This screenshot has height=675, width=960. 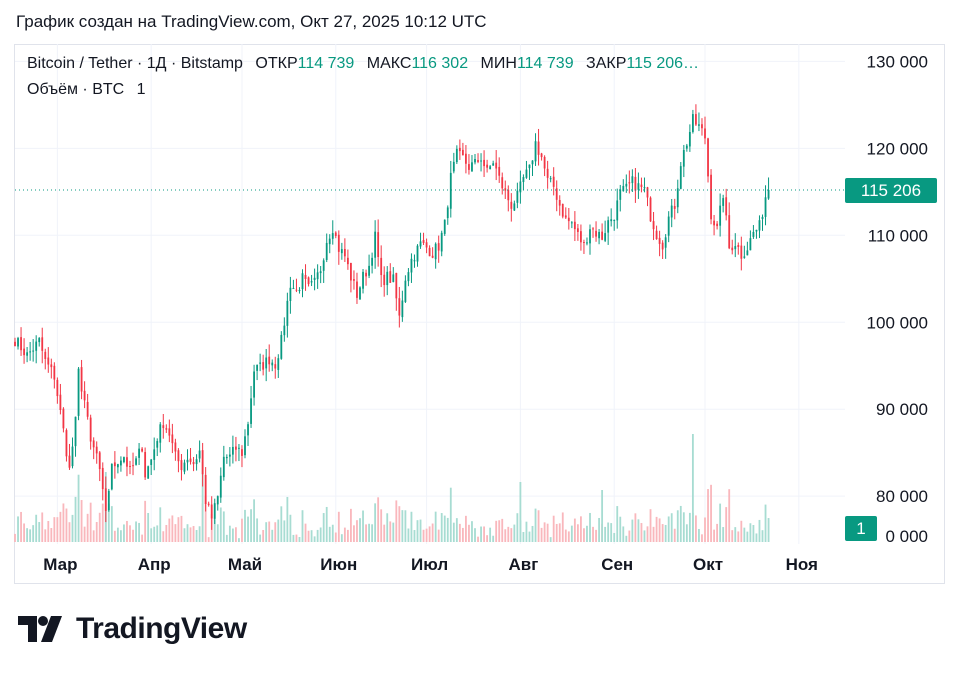 I want to click on y-tick-label: 100 000, so click(x=897, y=322).